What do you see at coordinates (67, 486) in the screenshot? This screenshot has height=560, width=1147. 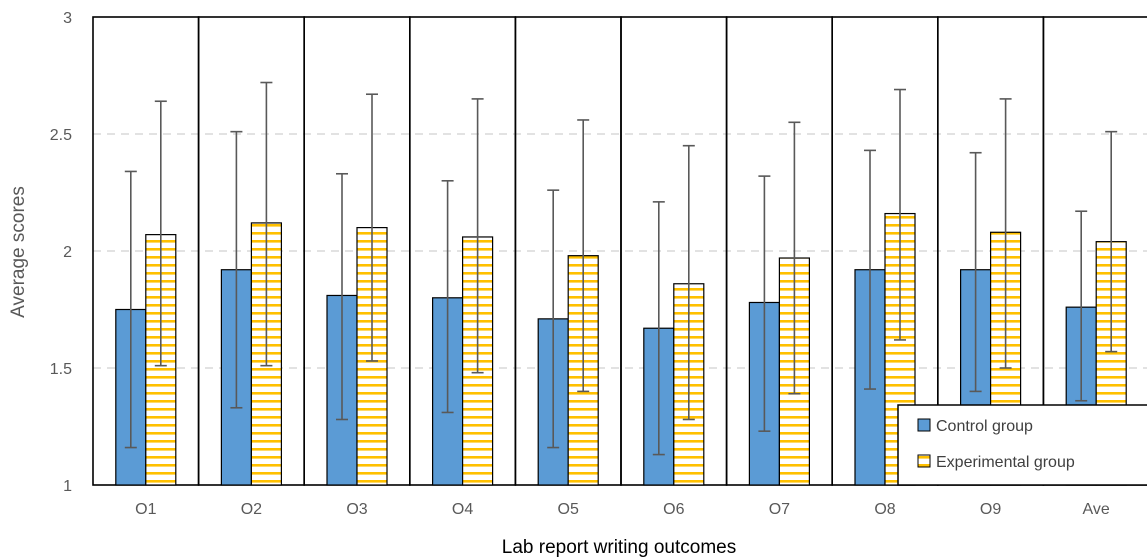 I see `y-tick-label: 1` at bounding box center [67, 486].